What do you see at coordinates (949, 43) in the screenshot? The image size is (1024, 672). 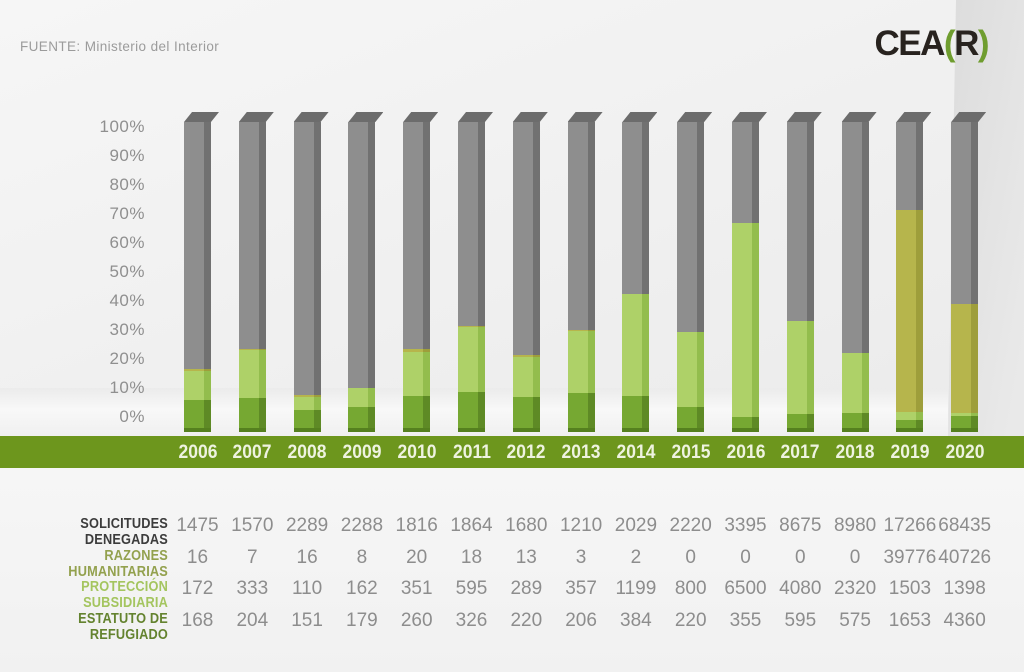 I see `logo-open-paren: (` at bounding box center [949, 43].